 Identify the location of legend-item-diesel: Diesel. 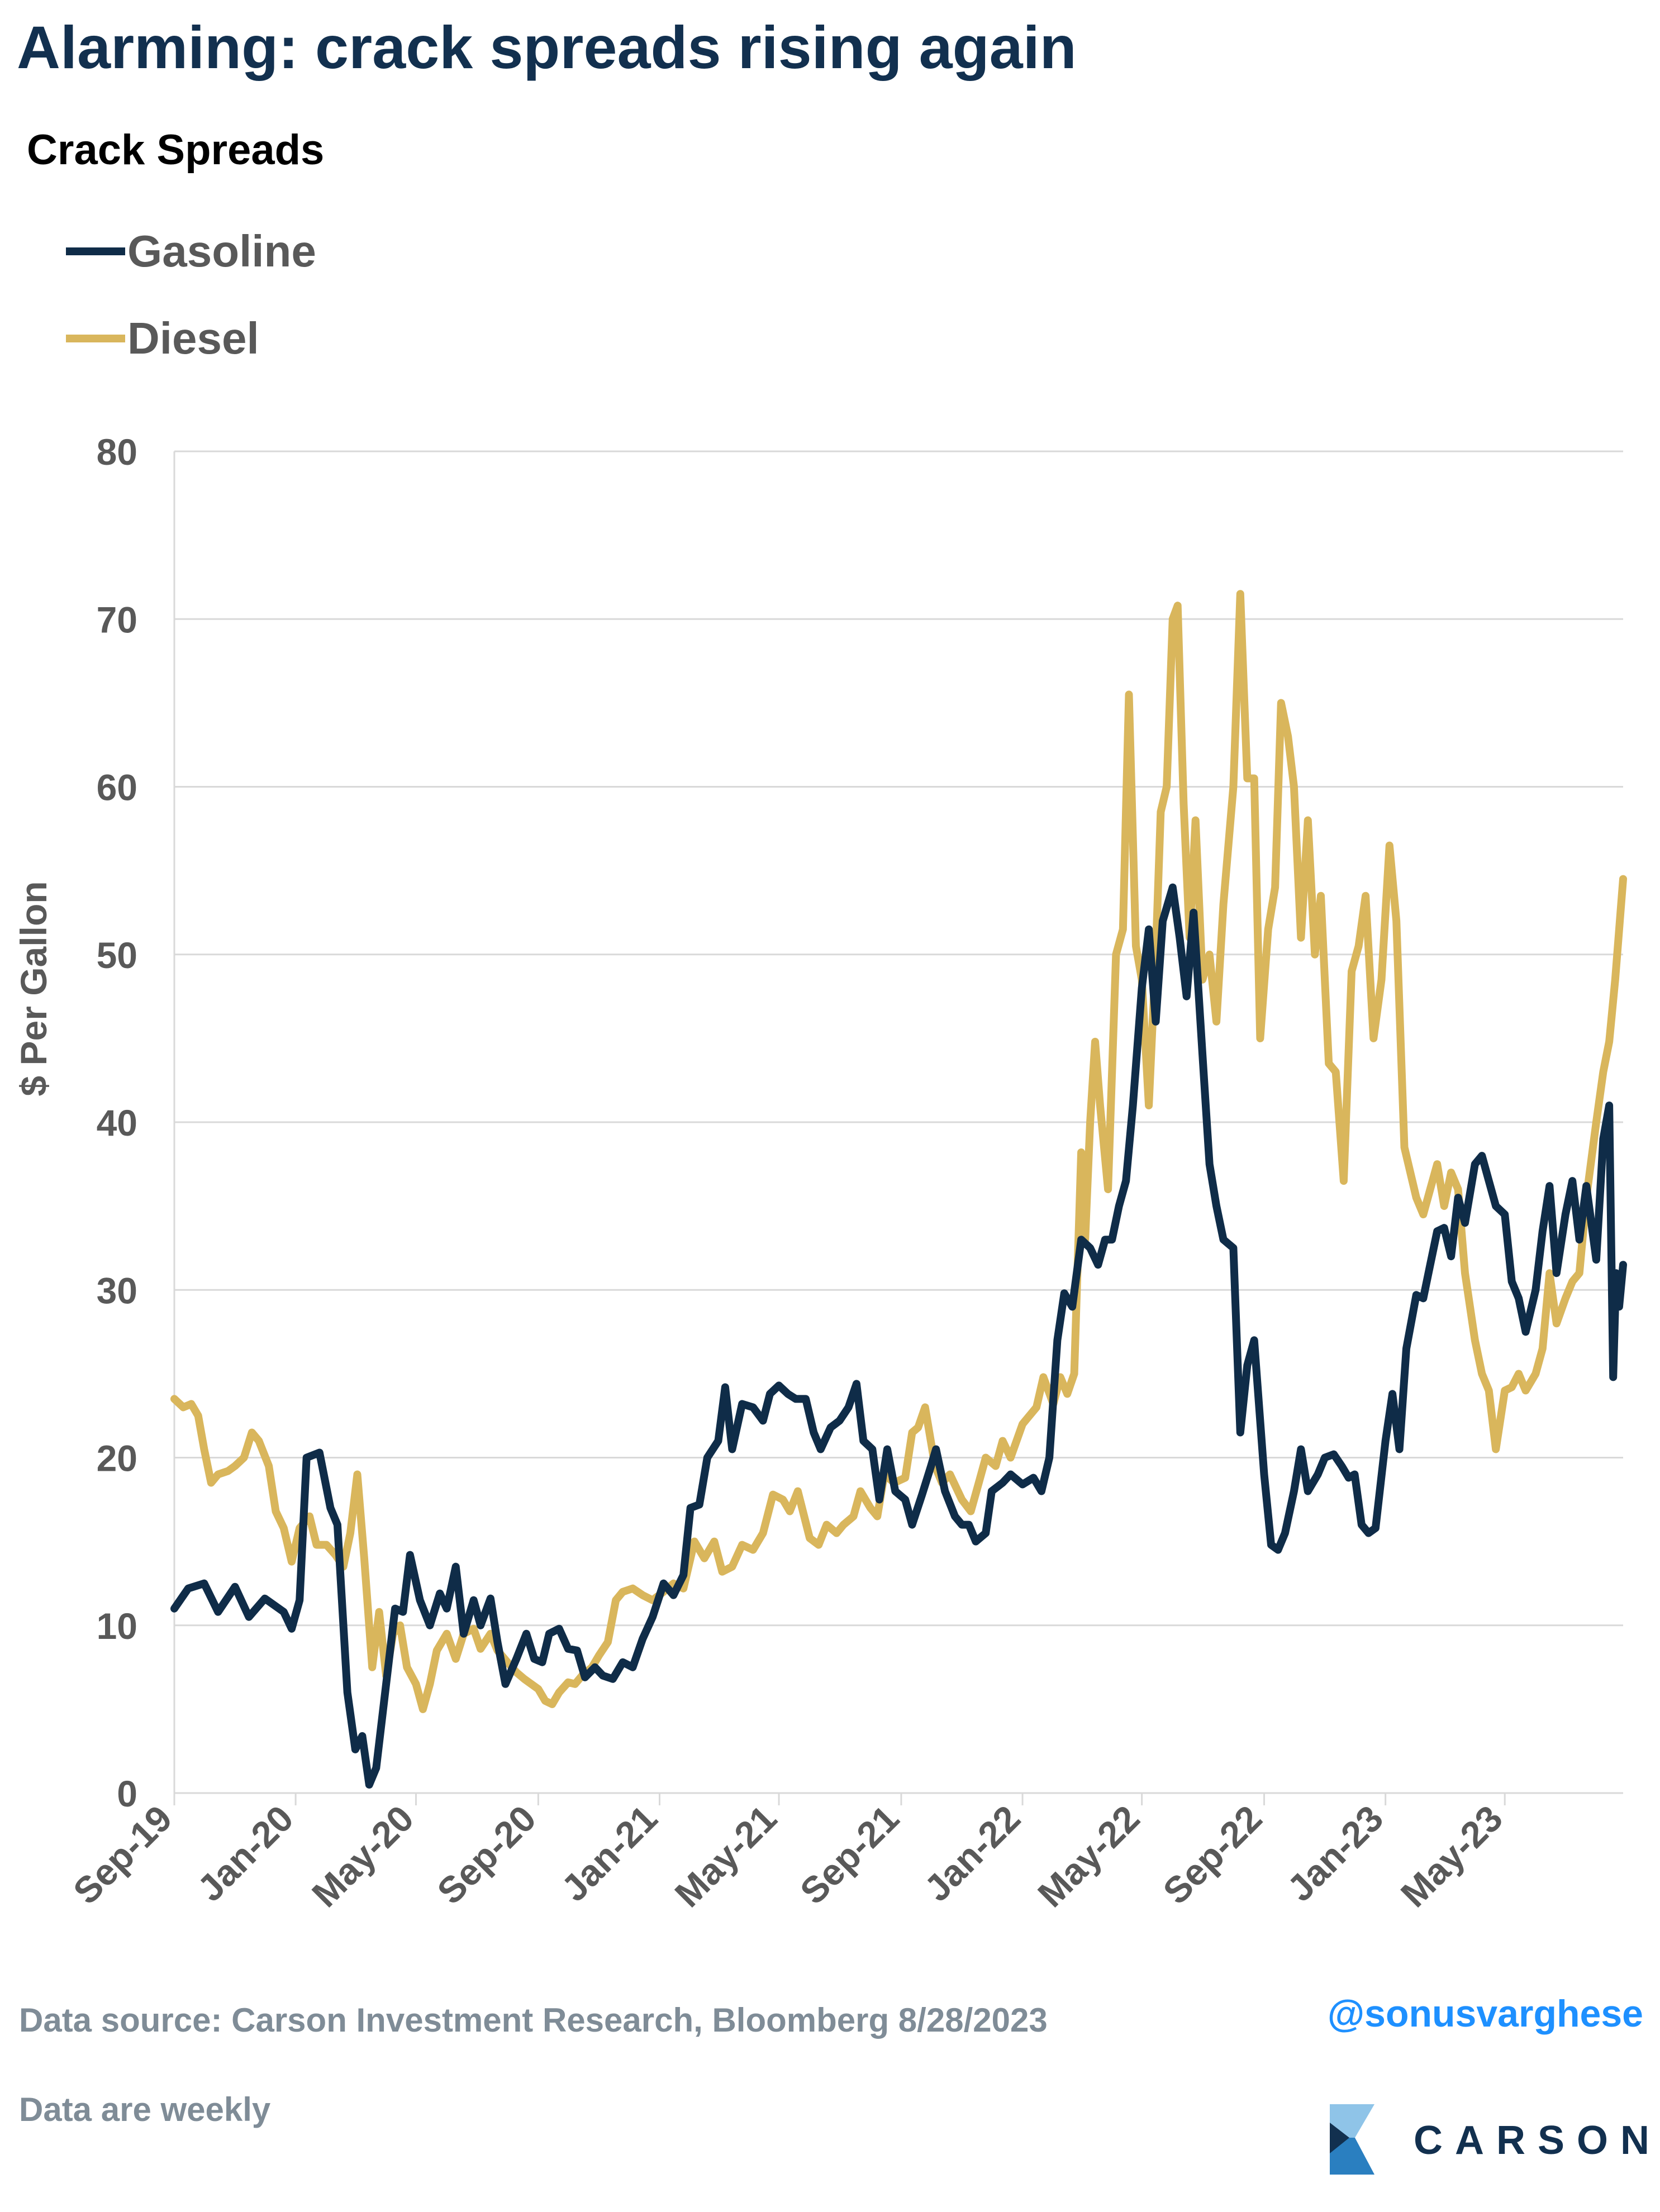
(191, 339).